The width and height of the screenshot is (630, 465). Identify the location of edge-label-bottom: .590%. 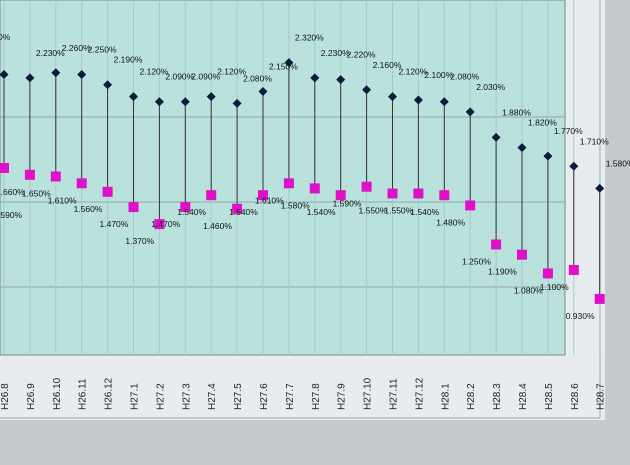
(11, 215).